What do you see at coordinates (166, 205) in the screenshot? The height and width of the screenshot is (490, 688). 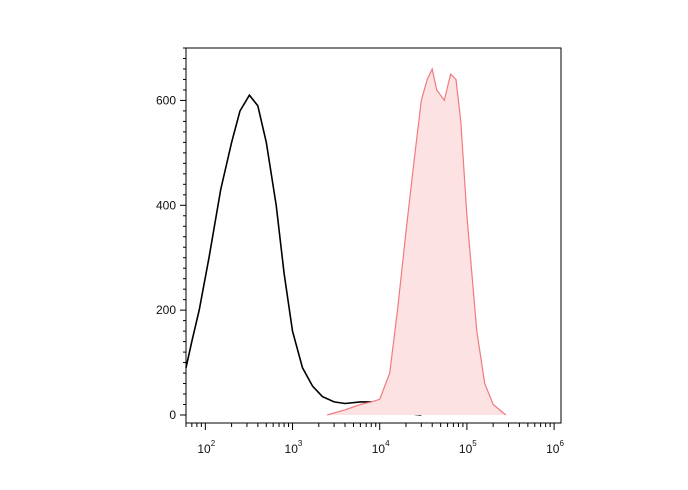 I see `y-tick-label-2: 400` at bounding box center [166, 205].